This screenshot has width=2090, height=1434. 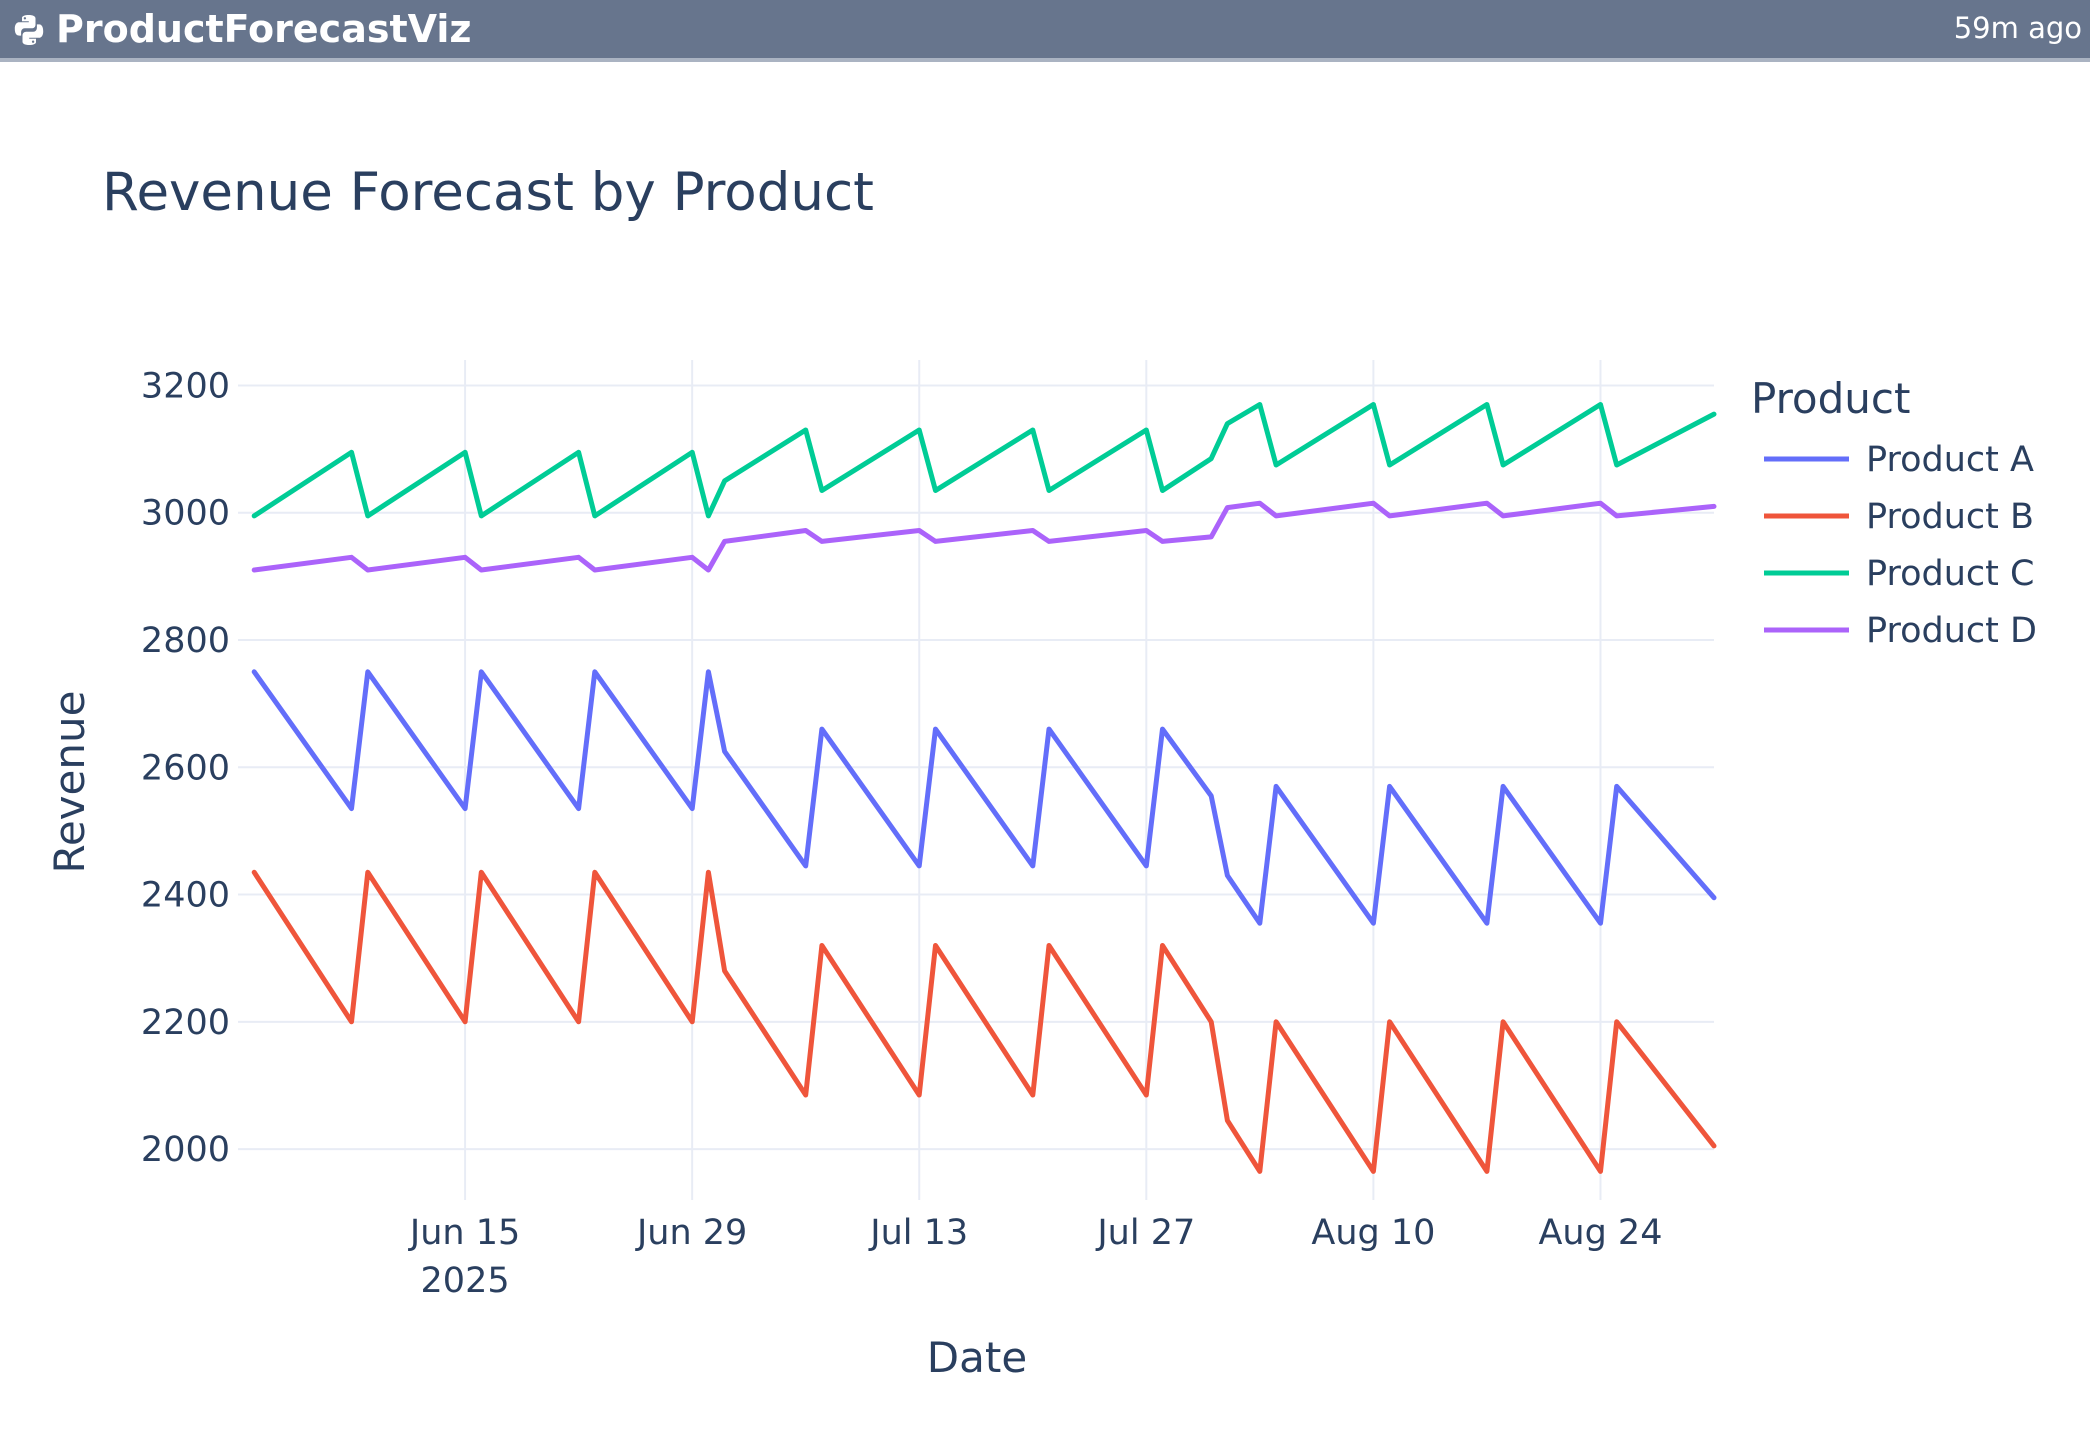 What do you see at coordinates (1045, 31) in the screenshot?
I see `top-bar: ProductForecastViz 59m ago` at bounding box center [1045, 31].